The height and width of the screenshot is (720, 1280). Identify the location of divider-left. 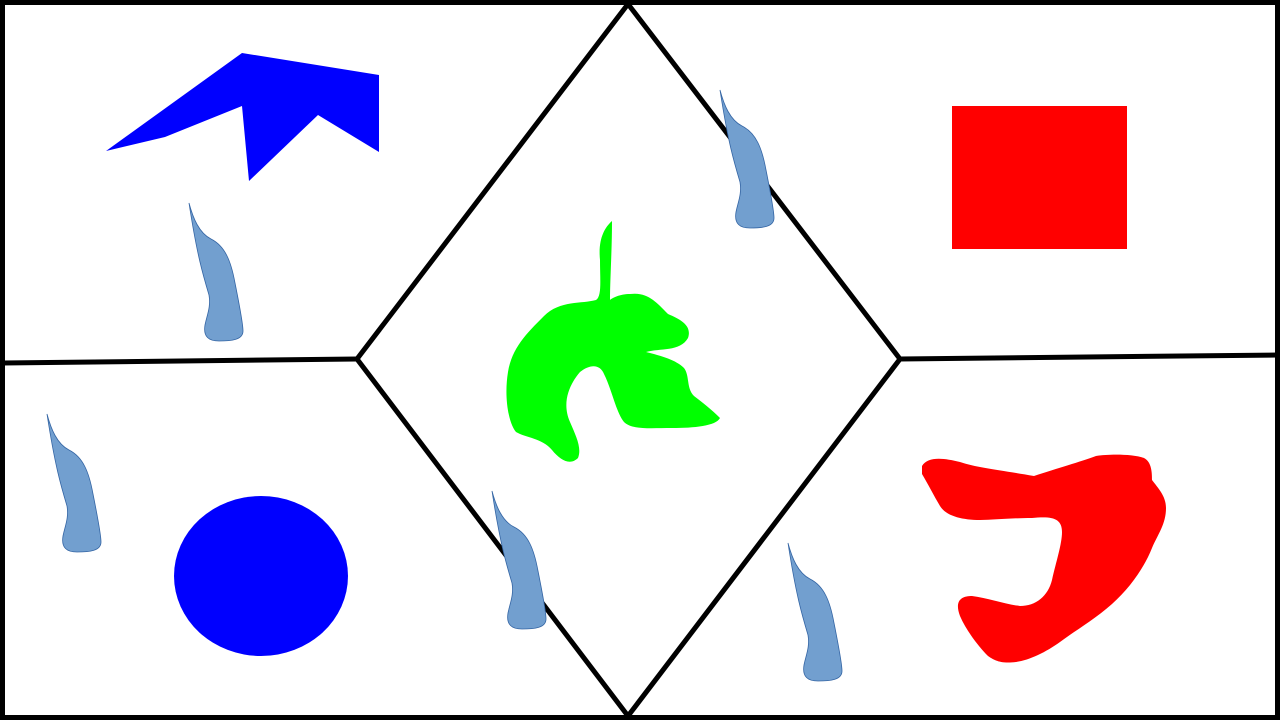
(180, 361).